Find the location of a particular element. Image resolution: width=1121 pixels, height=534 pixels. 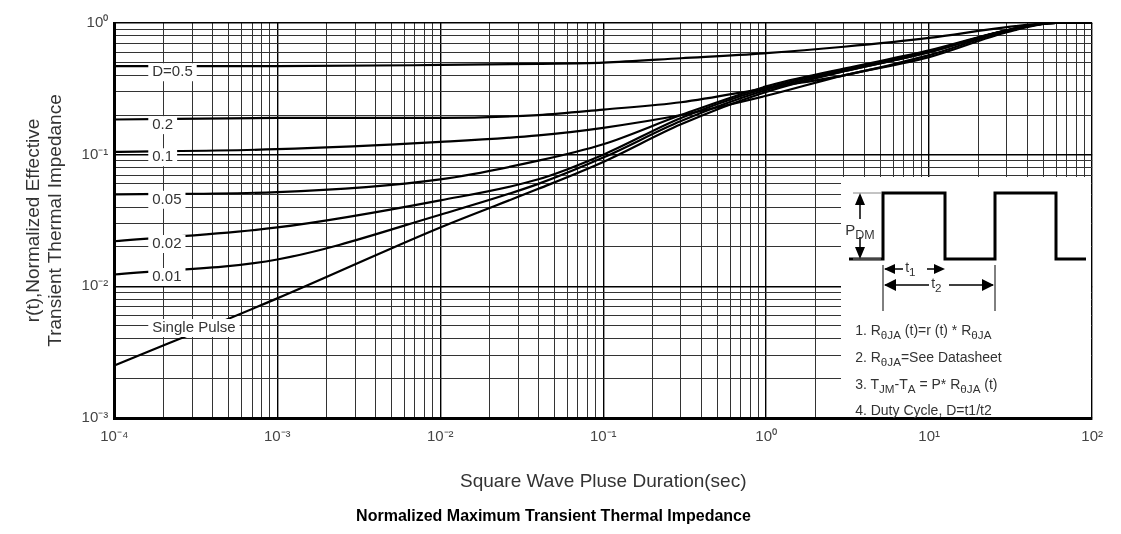

y-tick-label: 10⁻² is located at coordinates (95, 285).